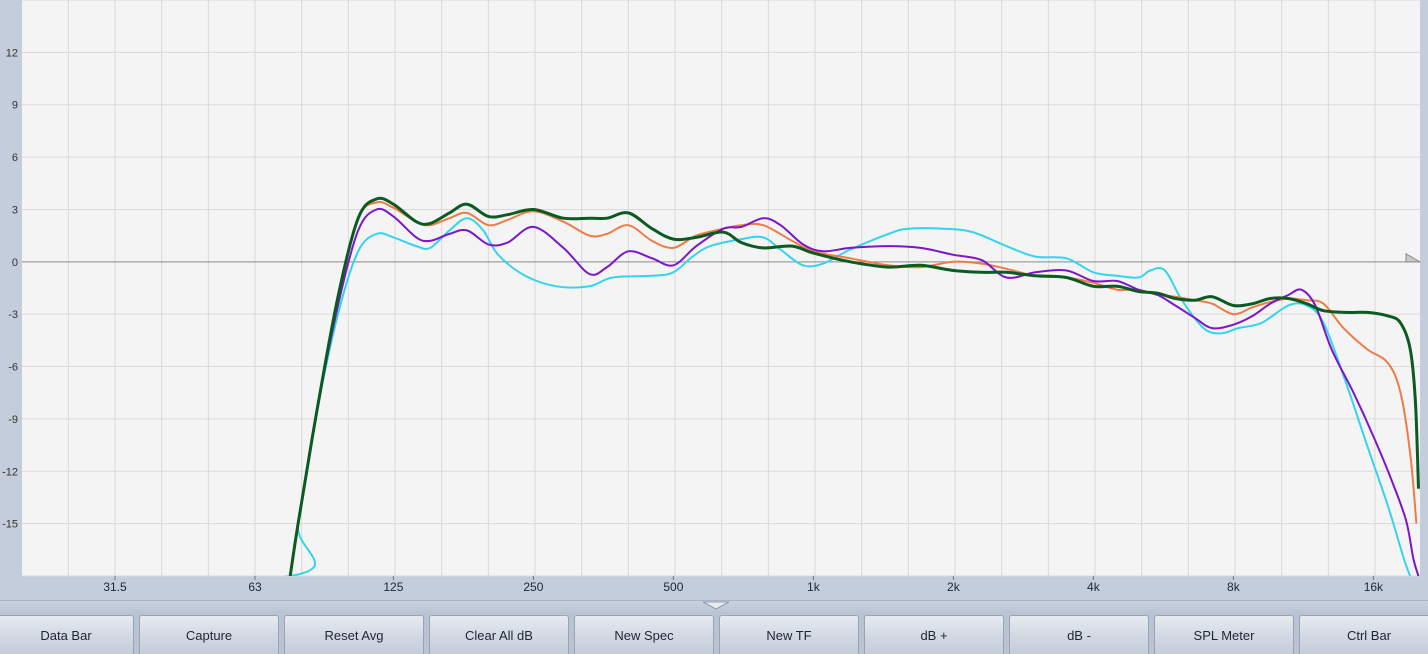 Image resolution: width=1428 pixels, height=654 pixels. Describe the element at coordinates (1234, 587) in the screenshot. I see `x-tick-label: 8k` at that location.